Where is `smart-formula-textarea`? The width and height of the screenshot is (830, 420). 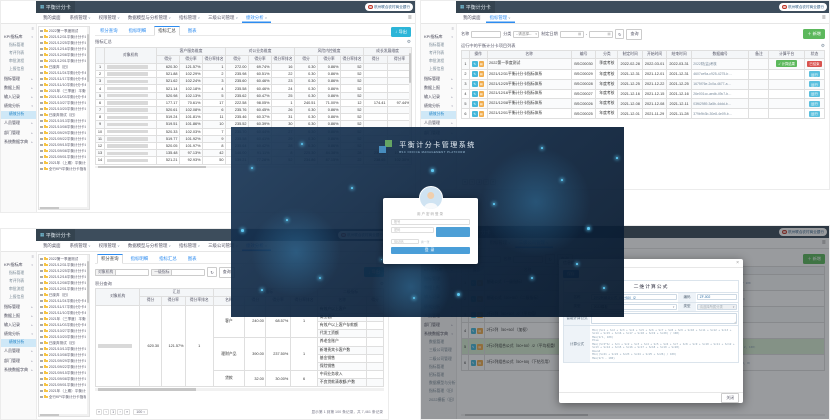
smart-formula-textarea is located at coordinates (664, 319).